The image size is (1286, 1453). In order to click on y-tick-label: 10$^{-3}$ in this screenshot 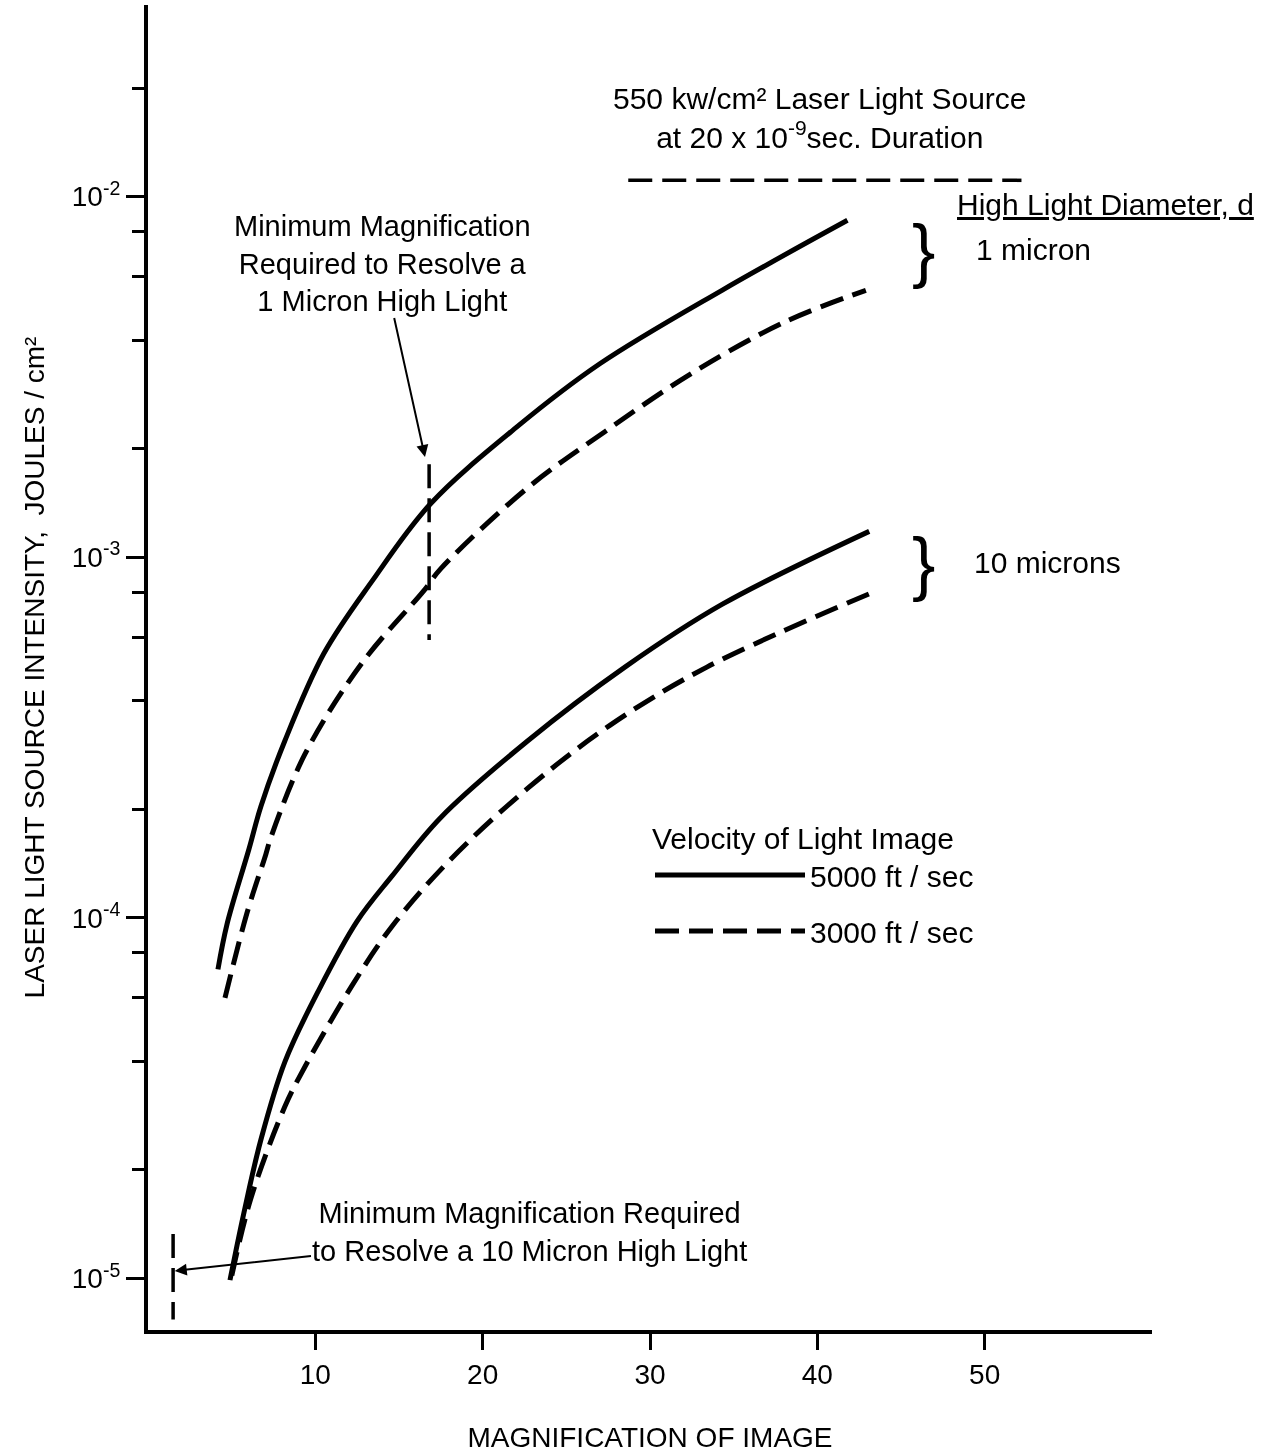, I will do `click(96, 555)`.